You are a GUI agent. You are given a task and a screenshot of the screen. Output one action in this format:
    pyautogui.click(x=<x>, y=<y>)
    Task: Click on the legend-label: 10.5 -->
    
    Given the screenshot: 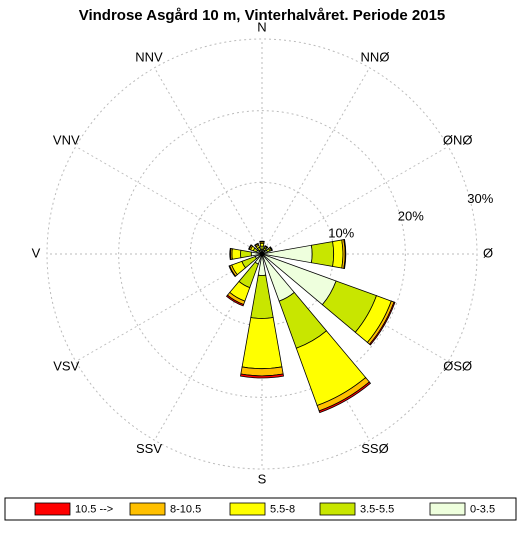 What is the action you would take?
    pyautogui.click(x=94, y=509)
    